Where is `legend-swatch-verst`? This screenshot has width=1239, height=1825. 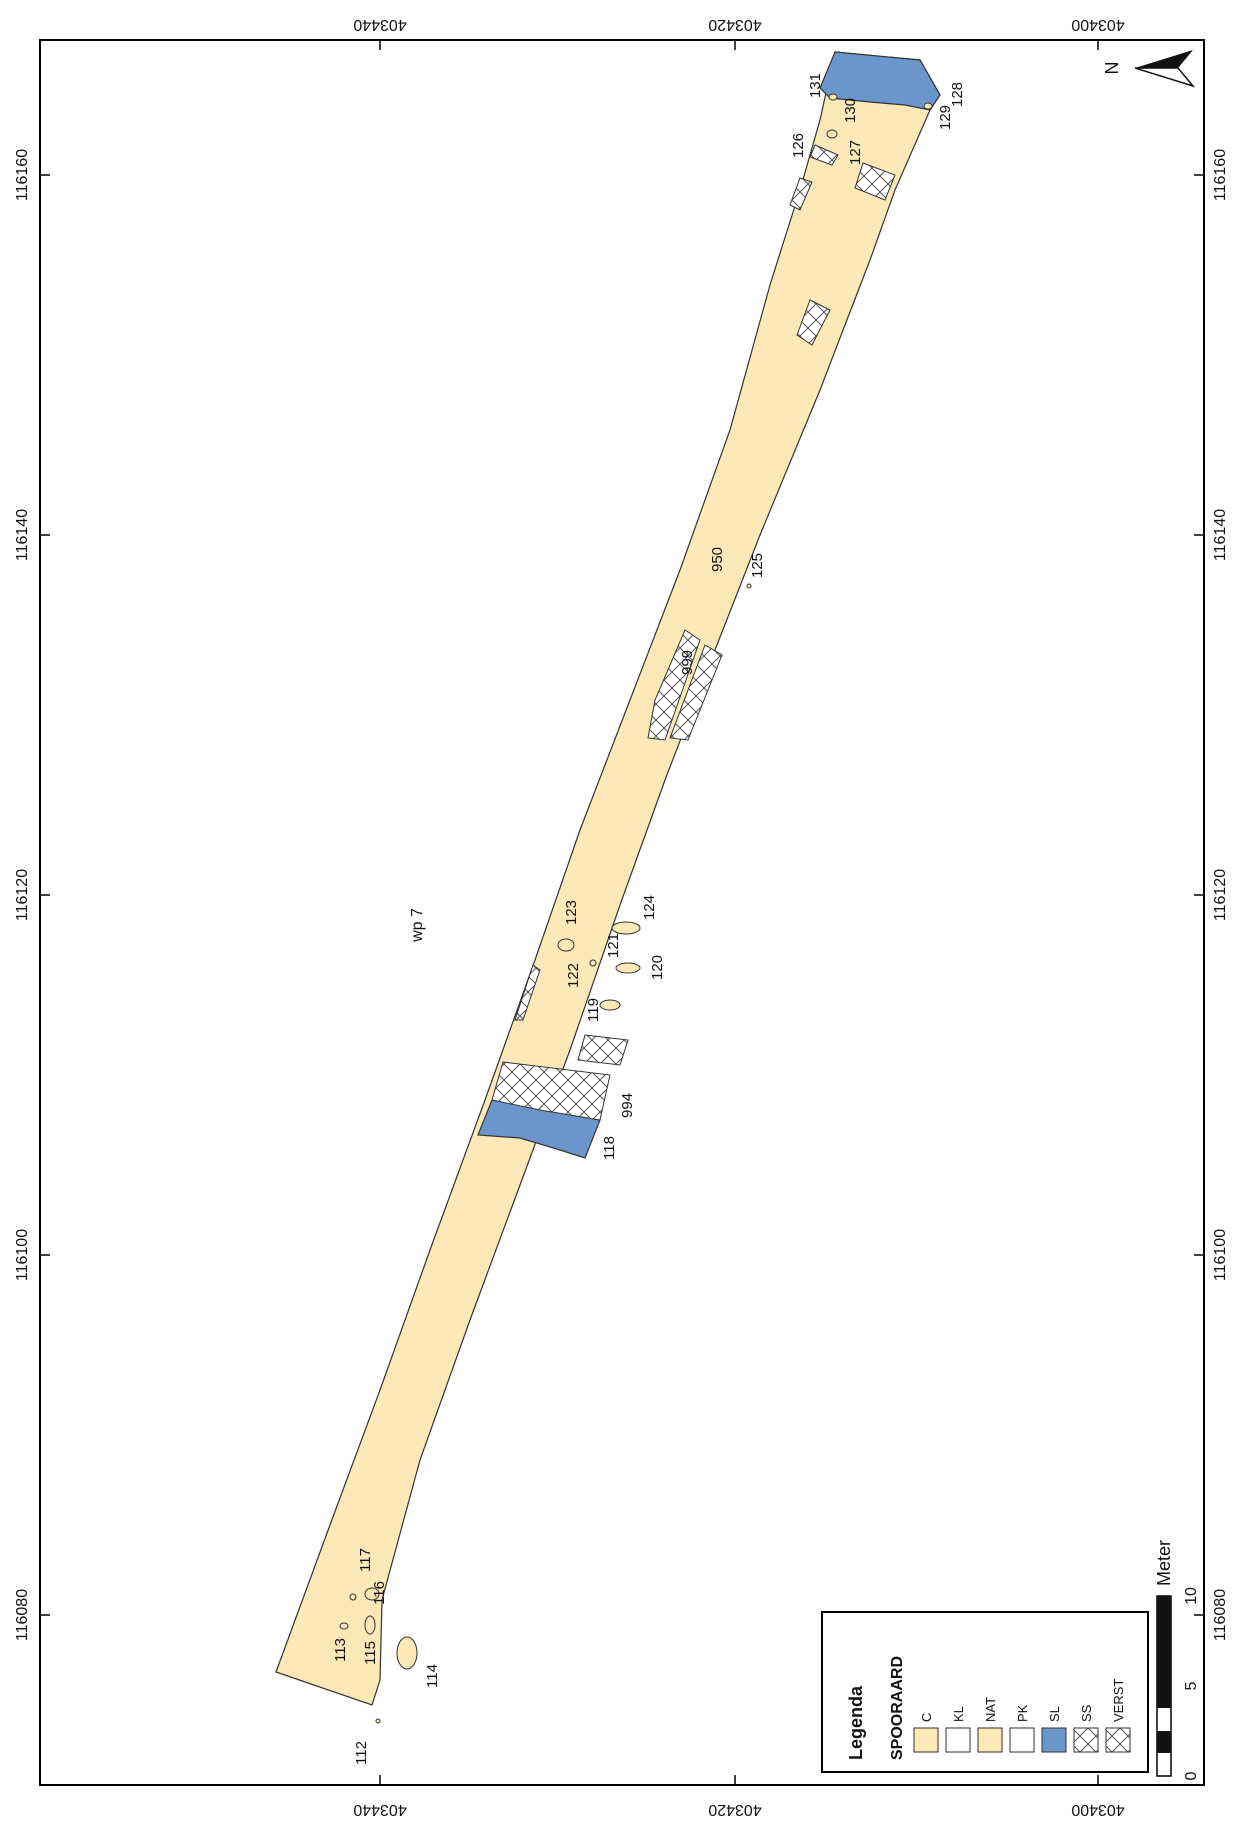 legend-swatch-verst is located at coordinates (1118, 1740).